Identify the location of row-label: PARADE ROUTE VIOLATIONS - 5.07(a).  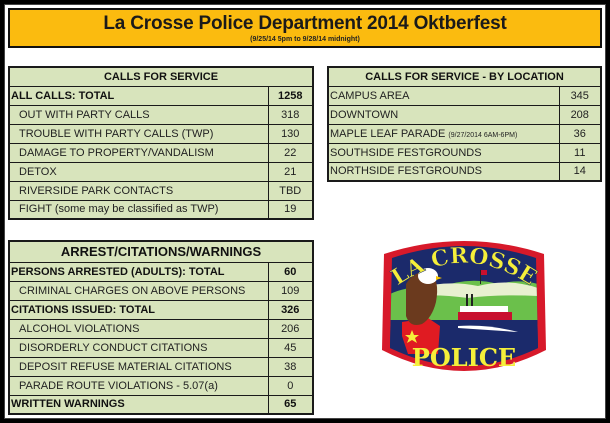
(138, 385).